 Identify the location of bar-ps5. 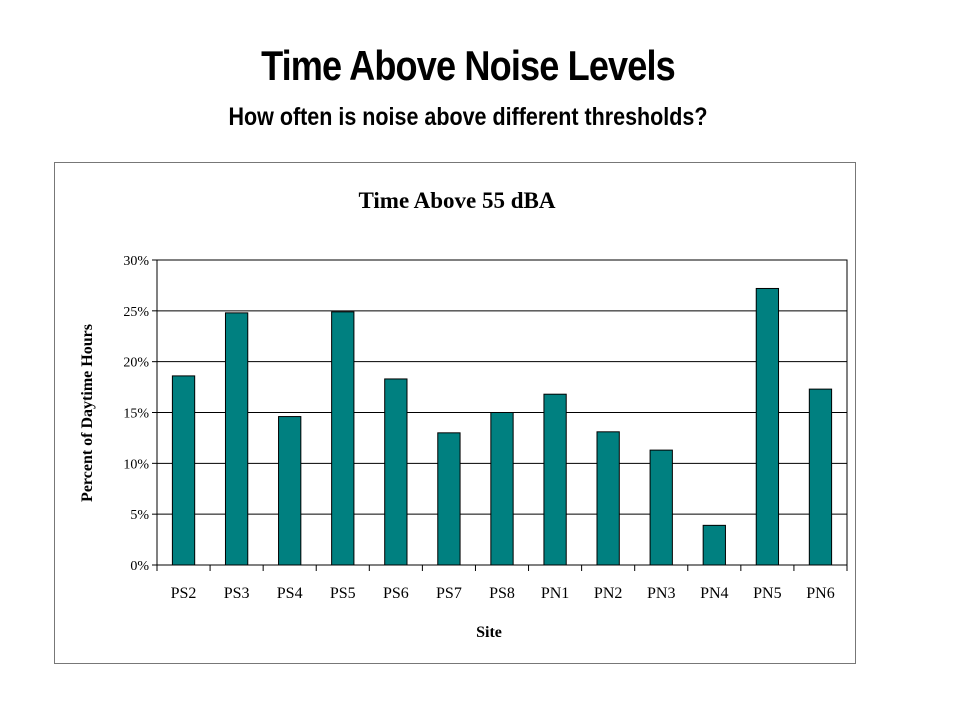
(343, 438).